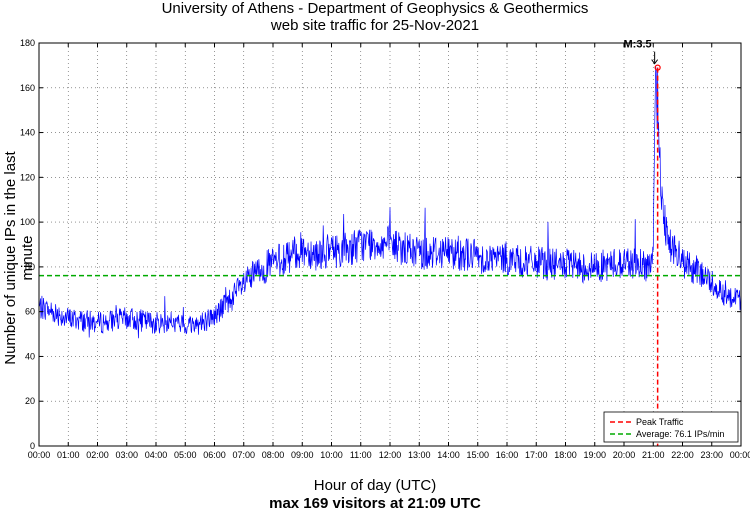 The width and height of the screenshot is (750, 512). What do you see at coordinates (32, 446) in the screenshot?
I see `y-tick-label: 0` at bounding box center [32, 446].